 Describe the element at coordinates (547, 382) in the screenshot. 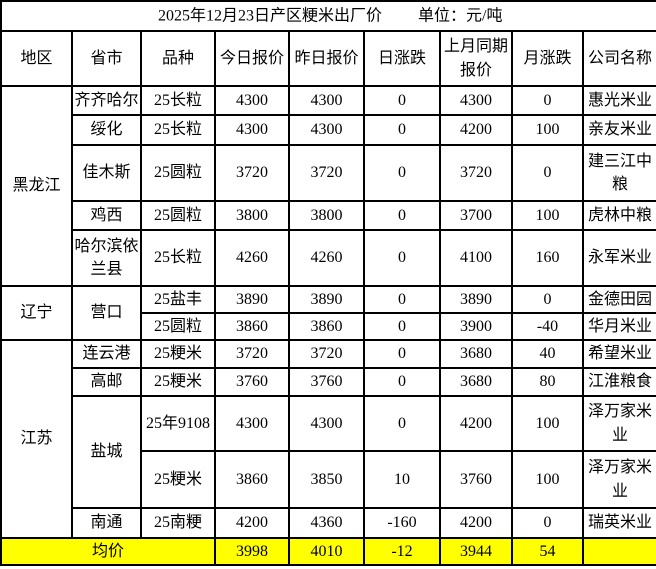

I see `month-change-cell: 80` at that location.